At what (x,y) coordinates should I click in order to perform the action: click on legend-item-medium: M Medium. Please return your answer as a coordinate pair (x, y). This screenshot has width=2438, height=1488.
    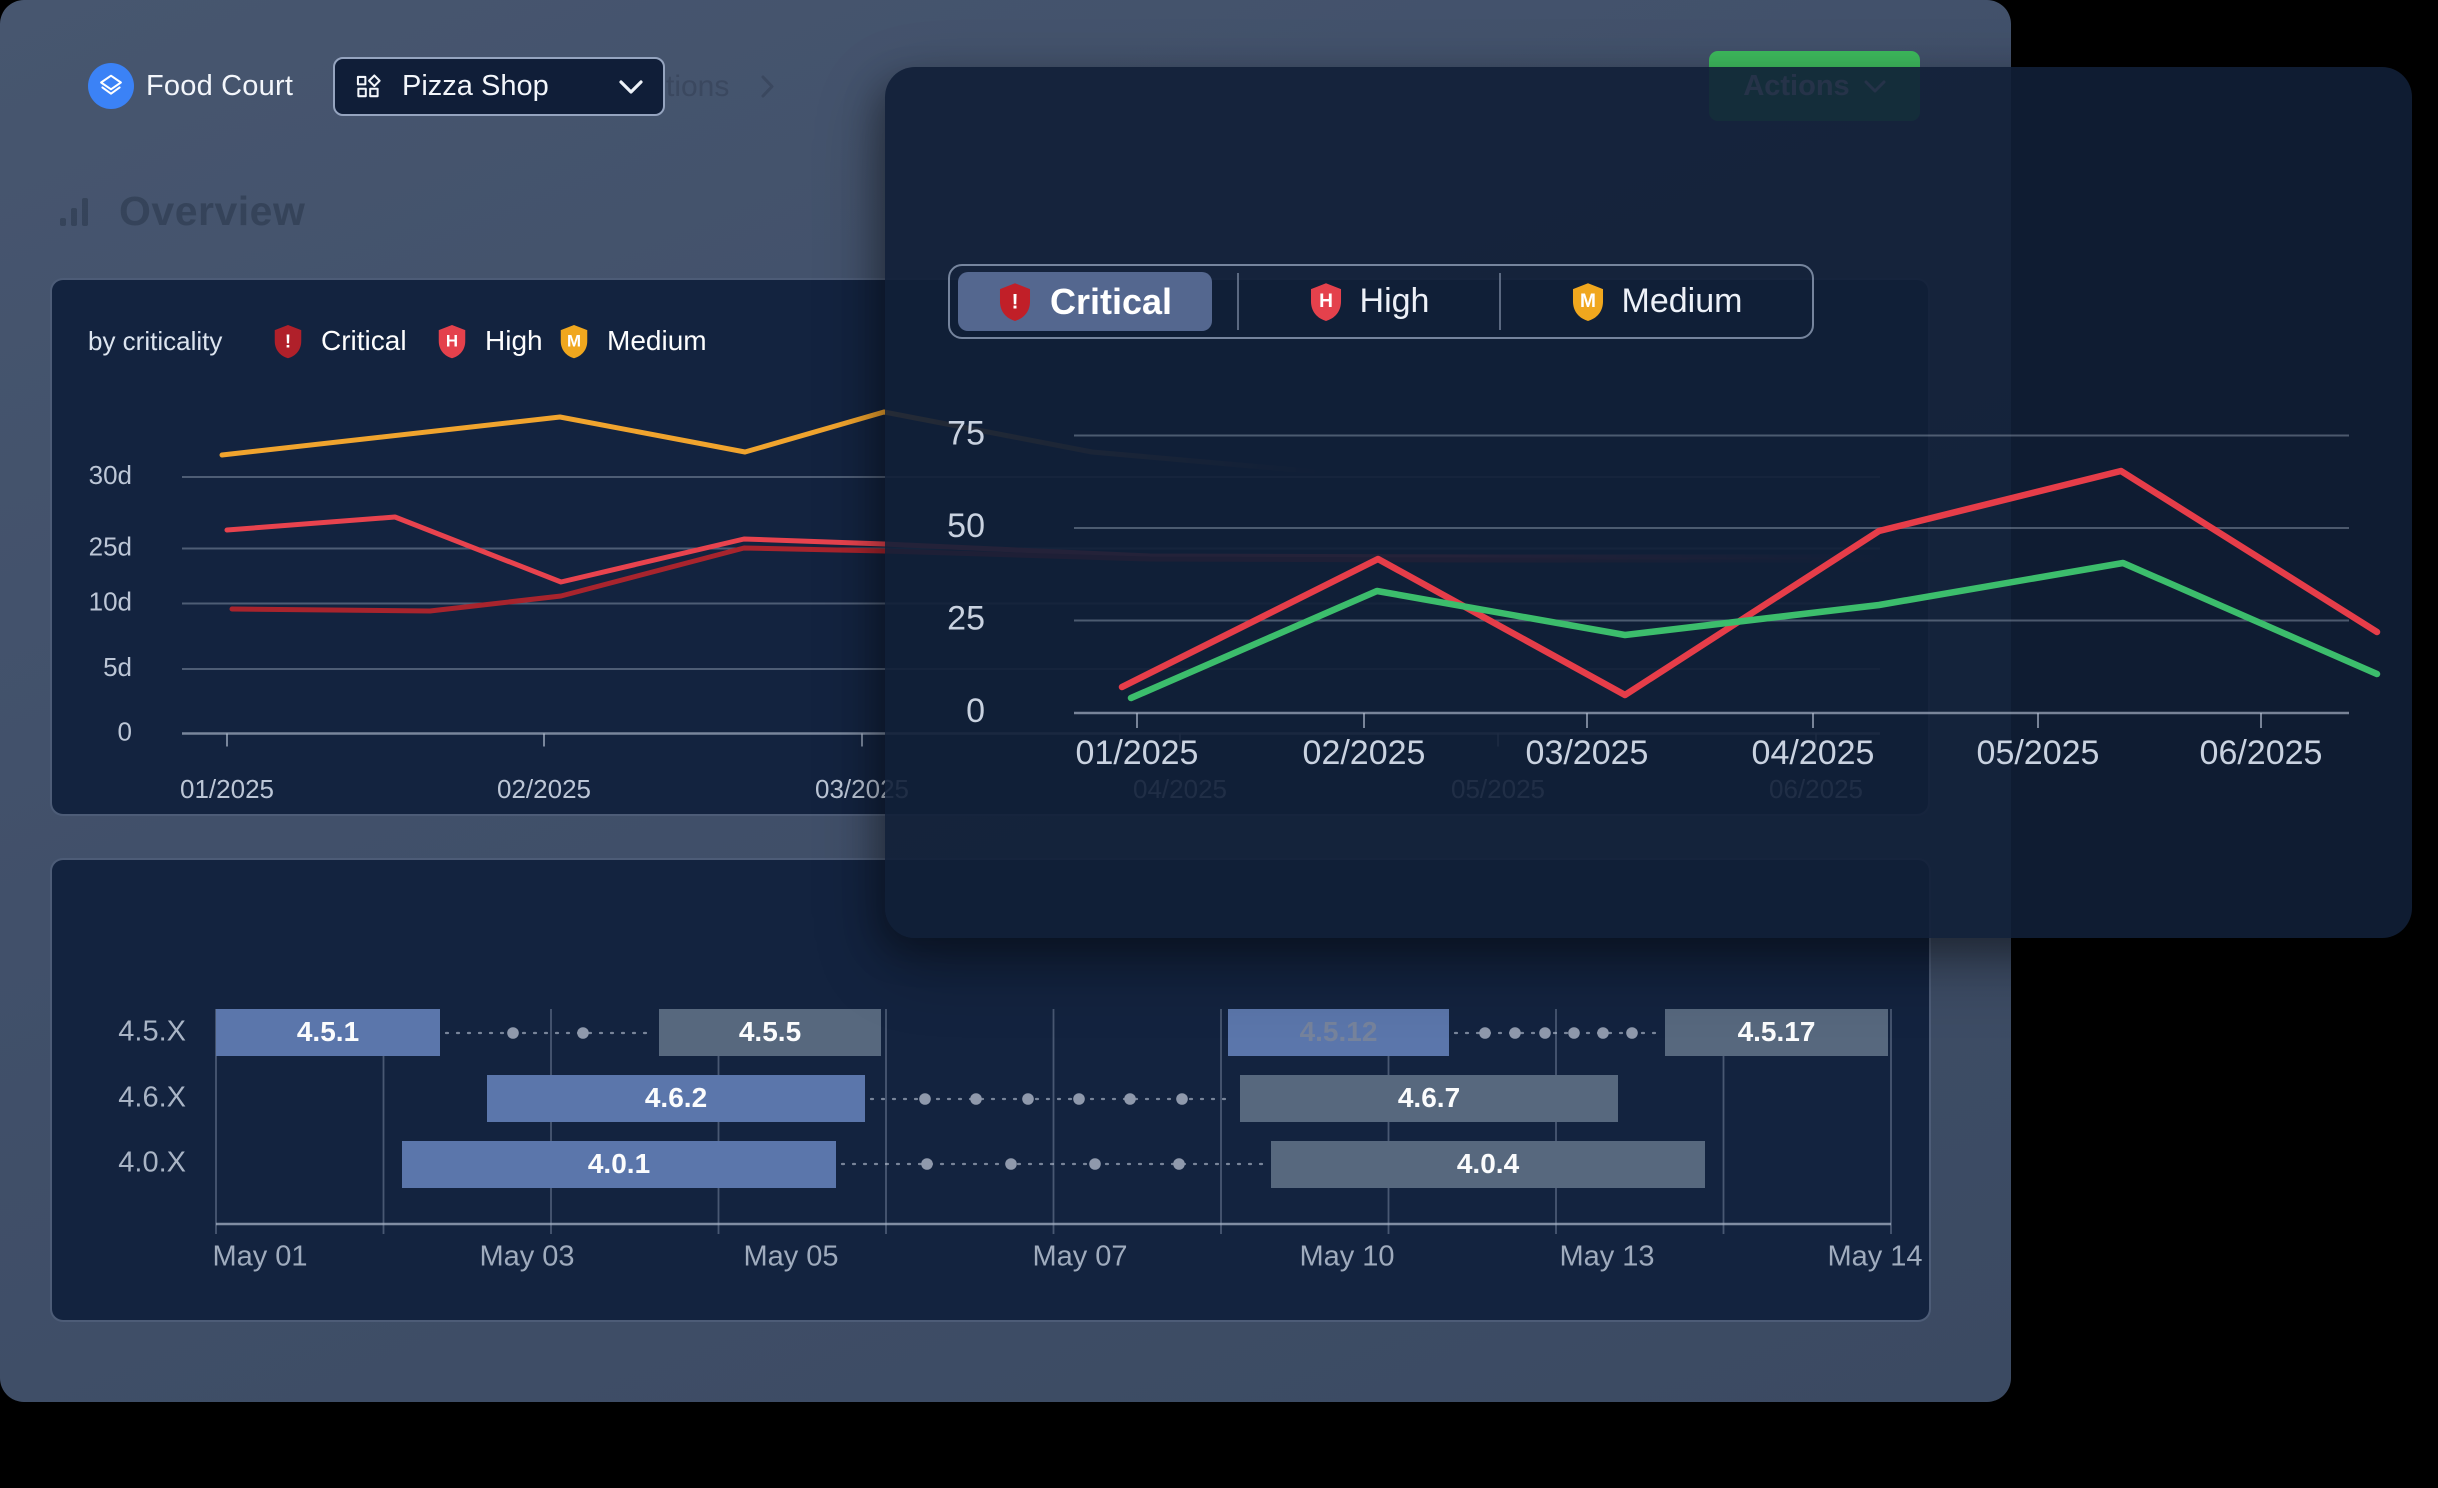
    Looking at the image, I should click on (633, 341).